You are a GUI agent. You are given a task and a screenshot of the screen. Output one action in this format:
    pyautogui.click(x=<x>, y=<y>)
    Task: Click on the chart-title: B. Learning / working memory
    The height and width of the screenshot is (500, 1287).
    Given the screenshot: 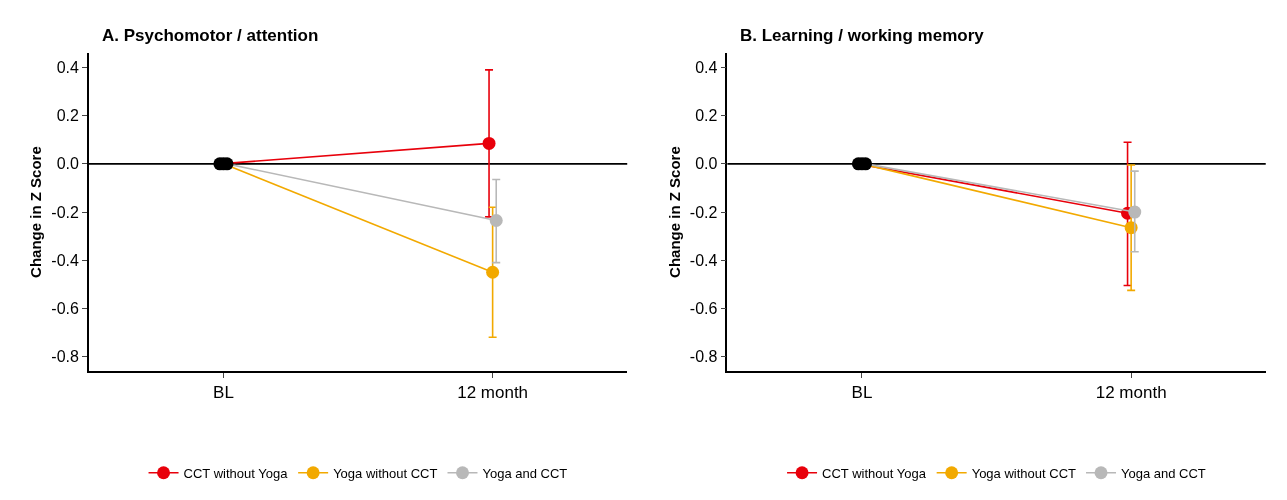 What is the action you would take?
    pyautogui.click(x=862, y=35)
    